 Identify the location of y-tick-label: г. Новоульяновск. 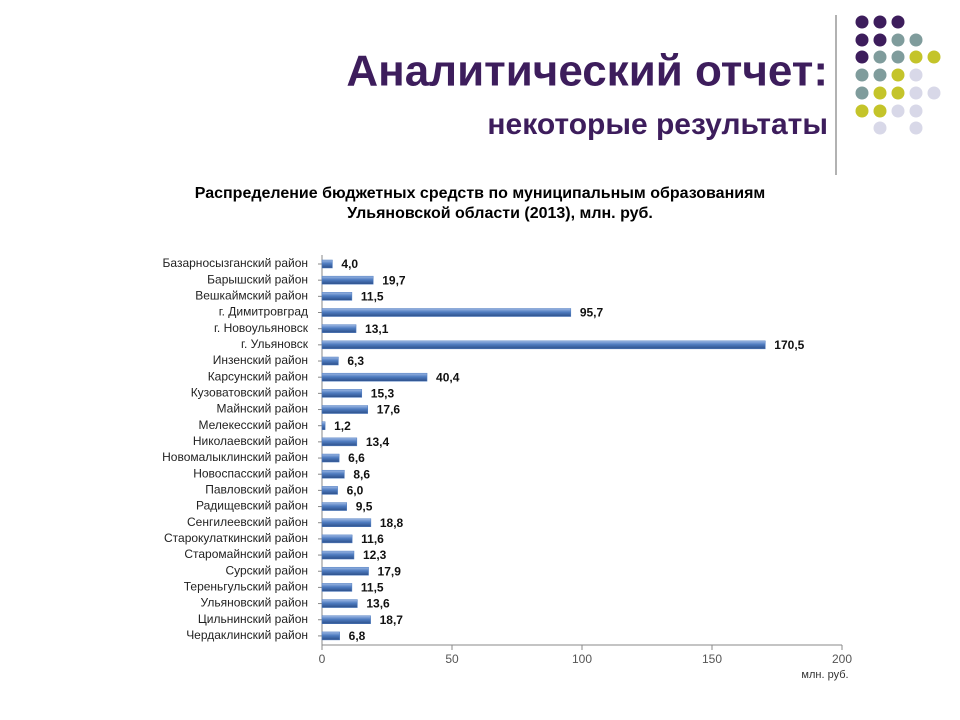
(261, 328).